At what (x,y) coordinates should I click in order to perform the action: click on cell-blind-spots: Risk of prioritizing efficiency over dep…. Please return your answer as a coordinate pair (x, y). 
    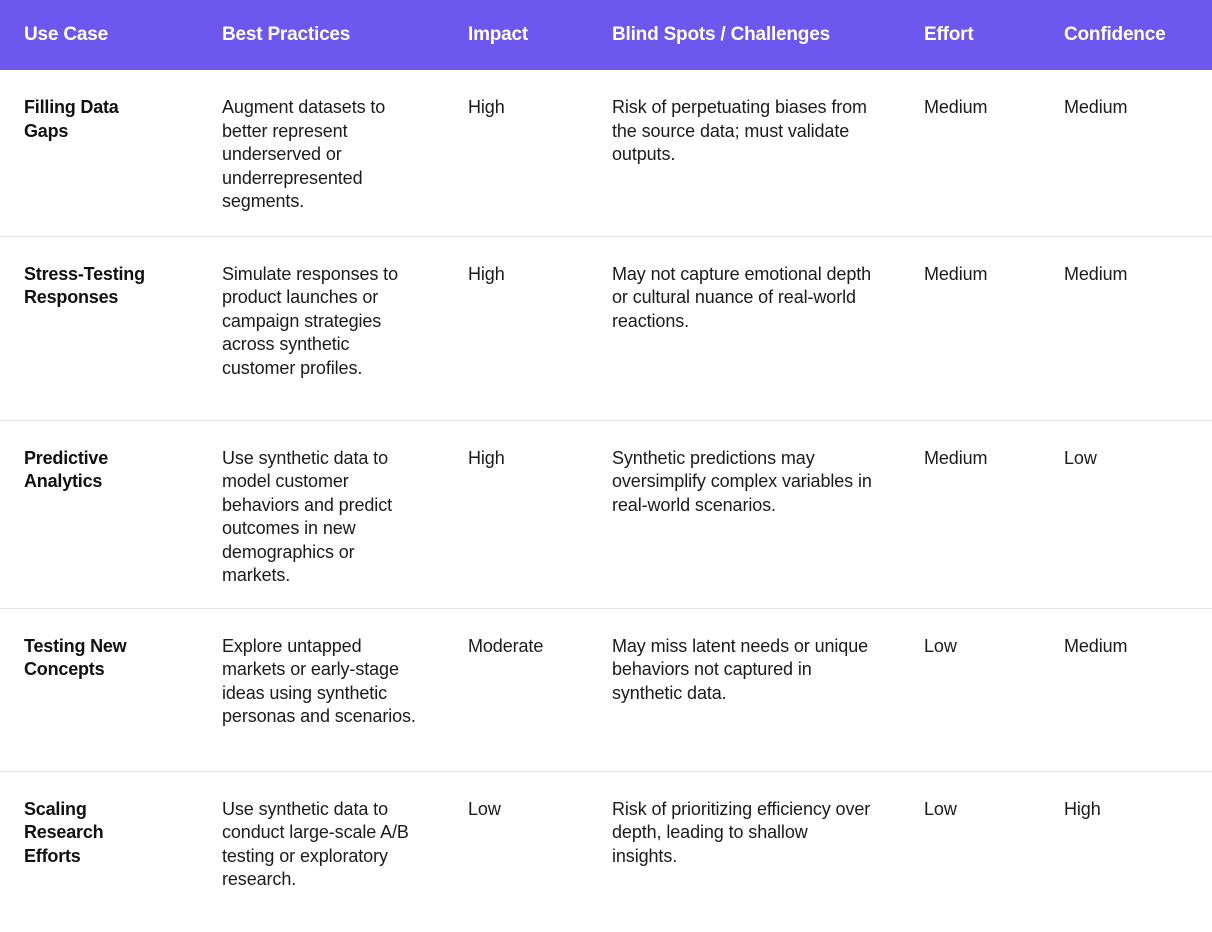
    Looking at the image, I should click on (741, 832).